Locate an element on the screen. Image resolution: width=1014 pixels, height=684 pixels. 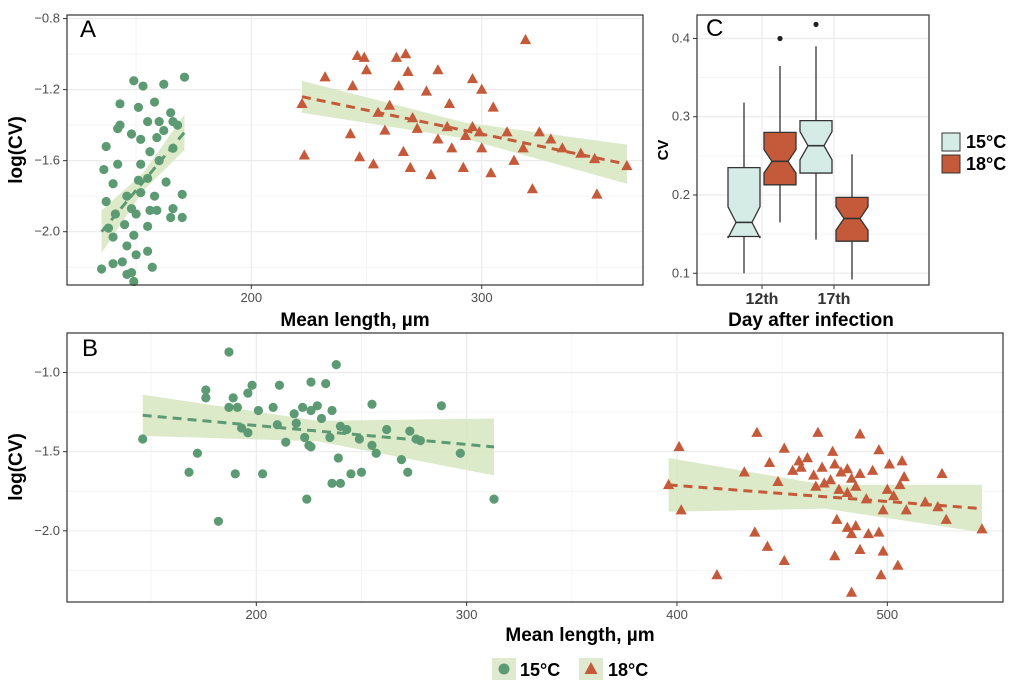
y-tick-label: −1.5 is located at coordinates (47, 451).